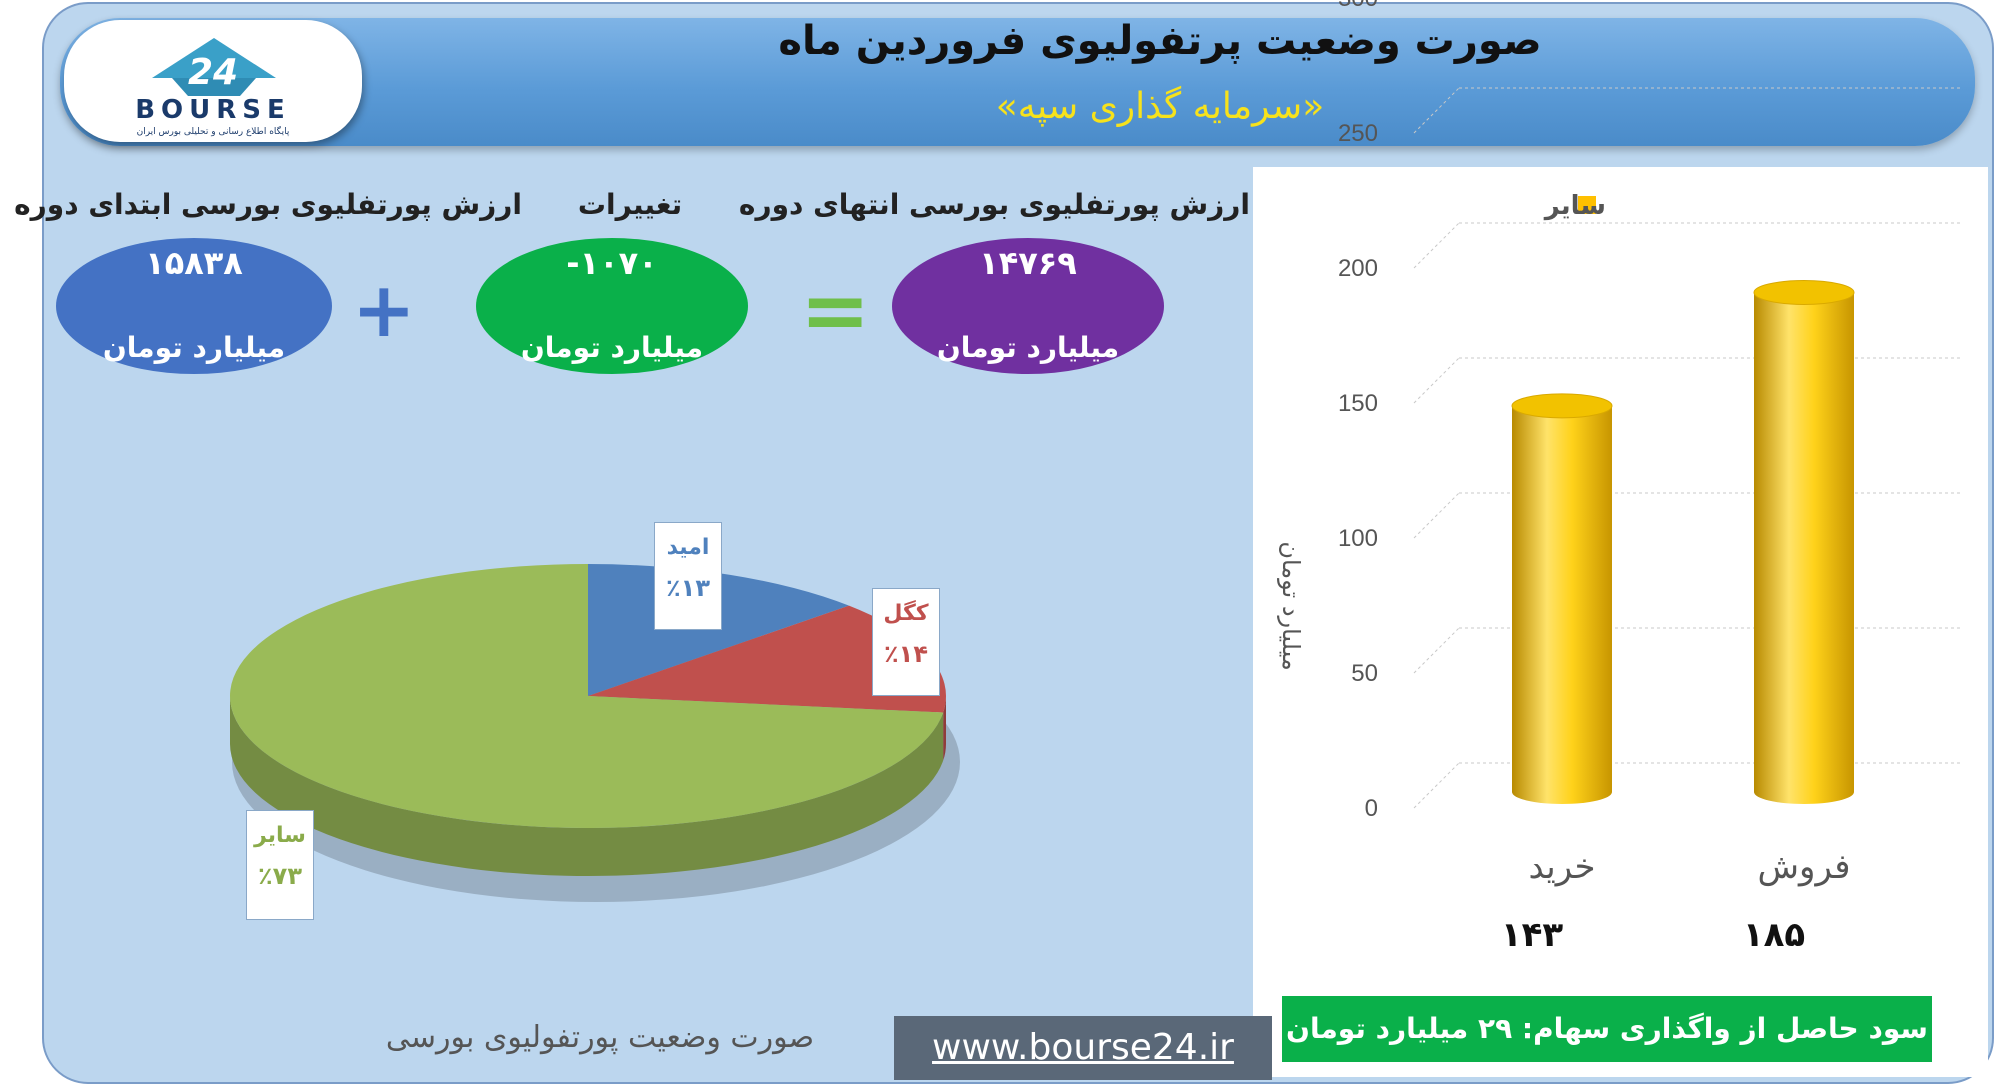  What do you see at coordinates (1028, 306) in the screenshot?
I see `end-value-oval: ۱۴۷۶۹ میلیارد تومان` at bounding box center [1028, 306].